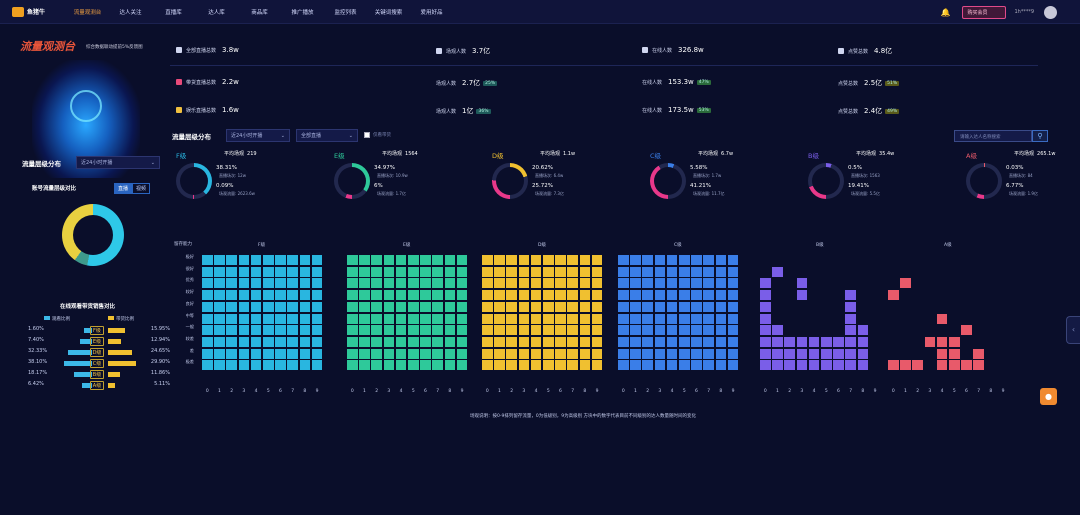  I want to click on nav-item: 推广播放, so click(302, 12).